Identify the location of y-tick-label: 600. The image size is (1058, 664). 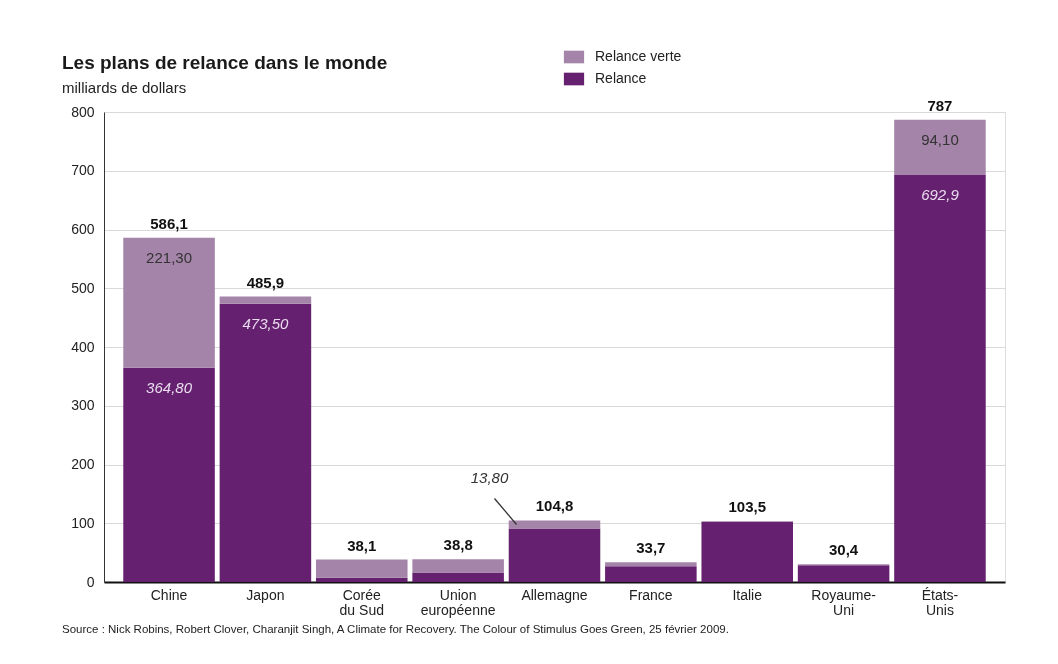
(83, 229).